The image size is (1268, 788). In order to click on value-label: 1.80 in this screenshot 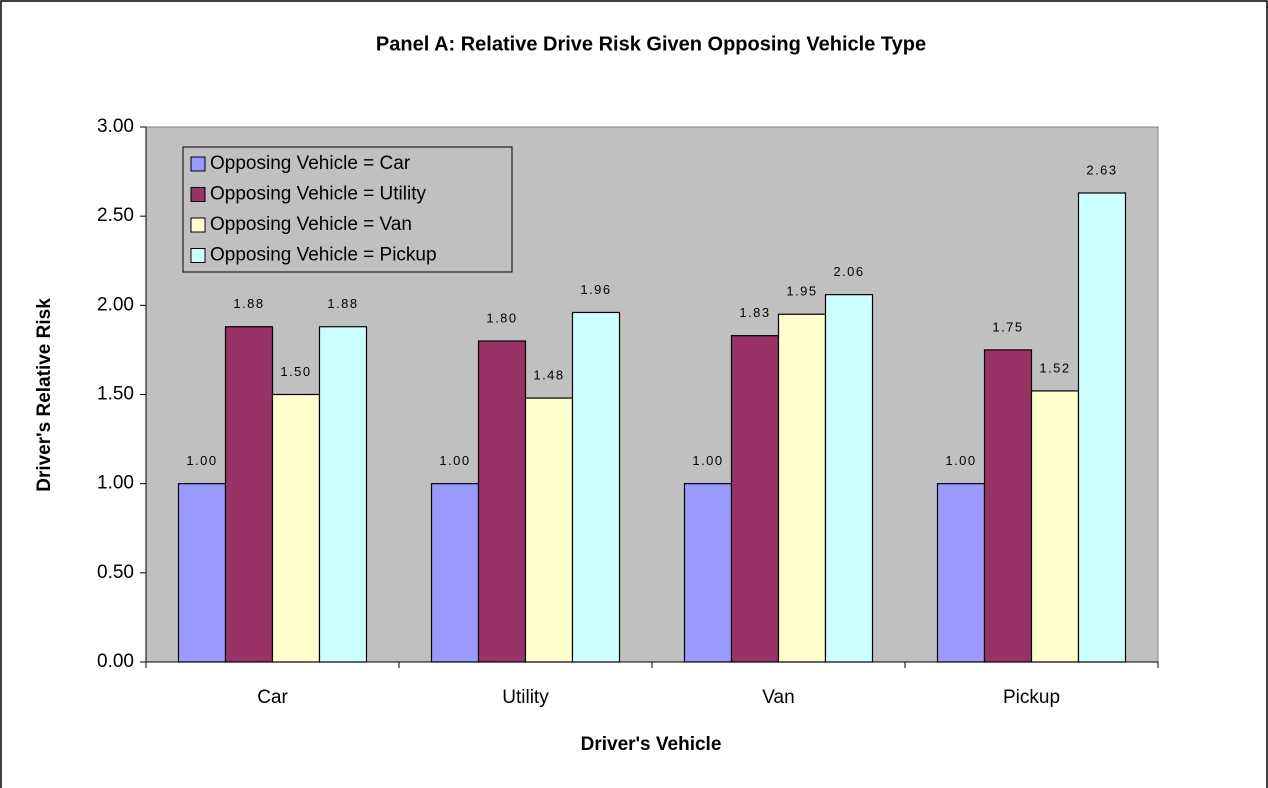, I will do `click(501, 317)`.